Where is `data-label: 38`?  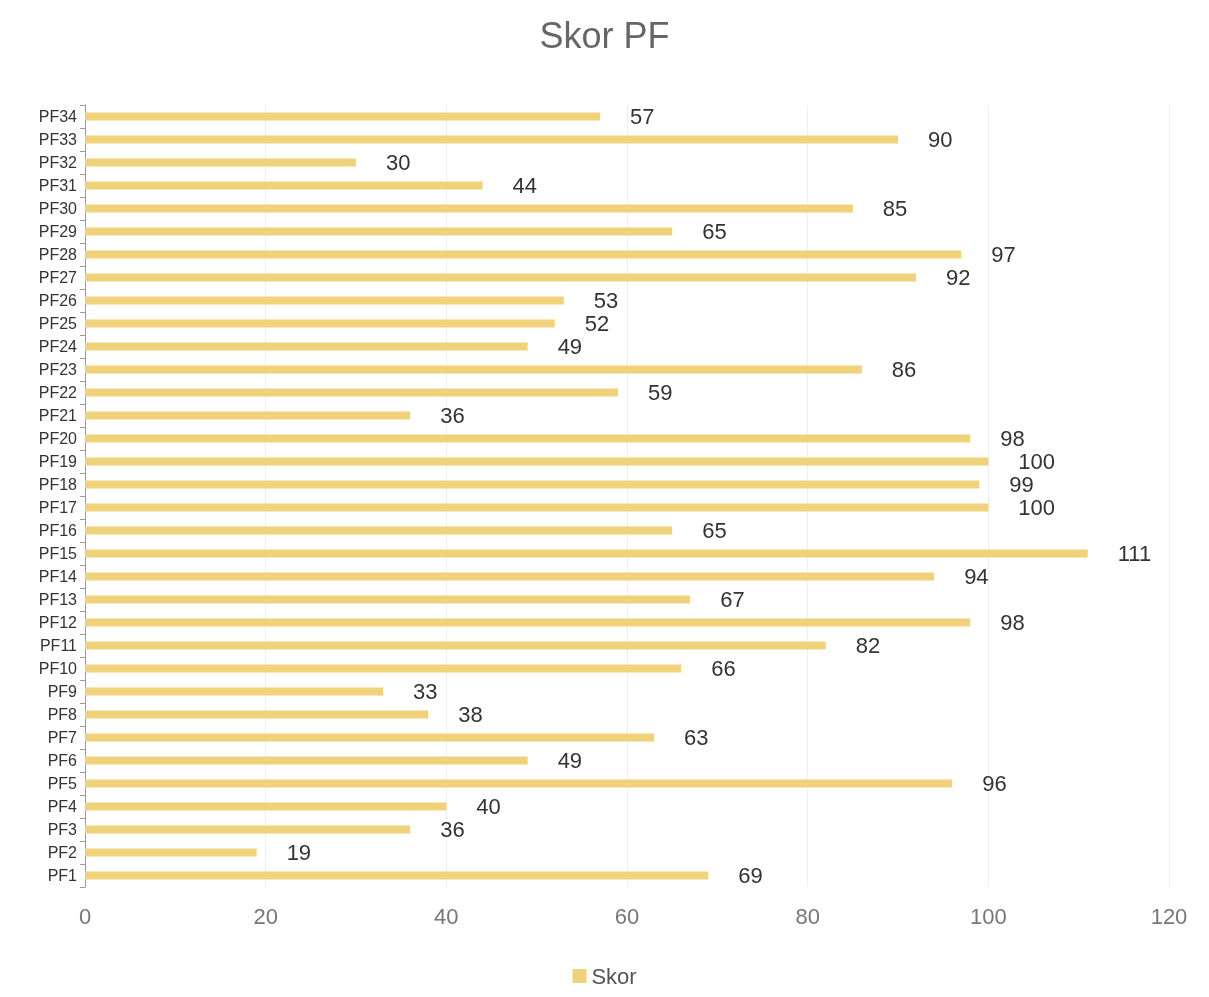 data-label: 38 is located at coordinates (470, 714).